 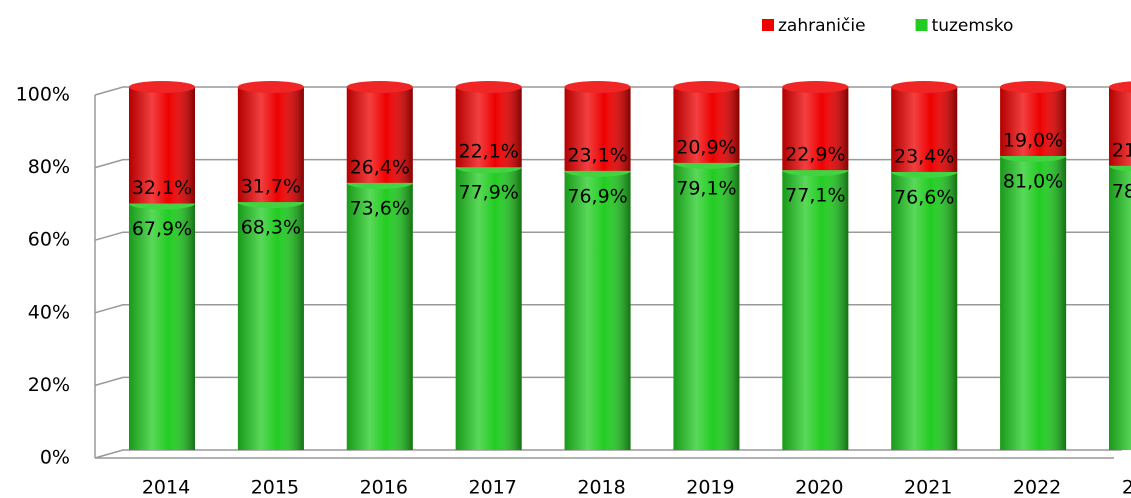 I want to click on x-tick-label: 2016, so click(x=384, y=487).